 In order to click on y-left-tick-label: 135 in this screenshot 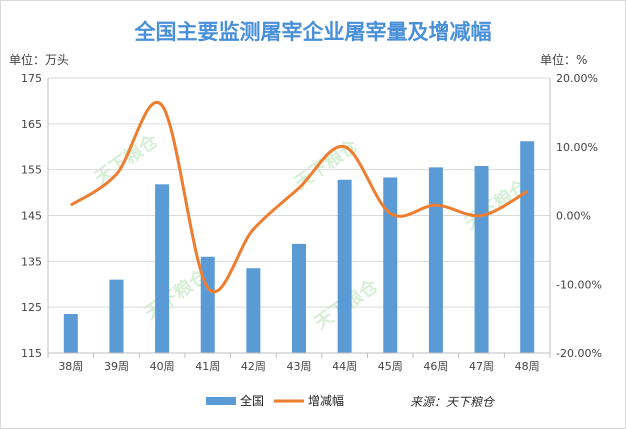, I will do `click(31, 261)`.